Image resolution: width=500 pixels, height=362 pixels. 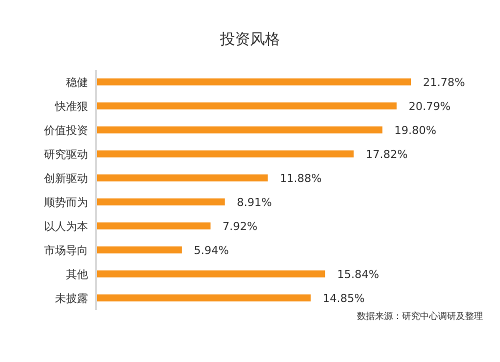 I want to click on y-tick-label: 以人为本, so click(x=66, y=226).